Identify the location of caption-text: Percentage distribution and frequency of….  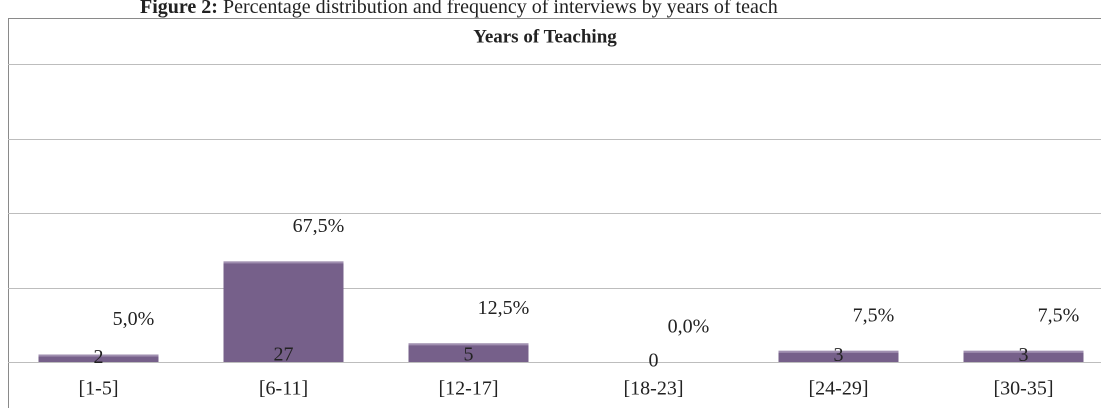
(500, 9).